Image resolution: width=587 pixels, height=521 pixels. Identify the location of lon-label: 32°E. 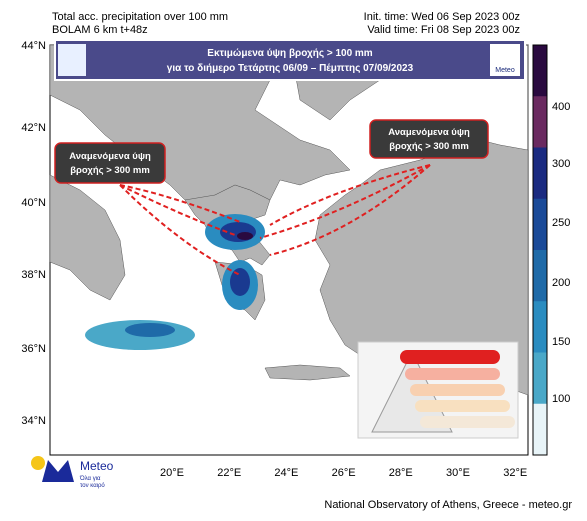
(515, 473).